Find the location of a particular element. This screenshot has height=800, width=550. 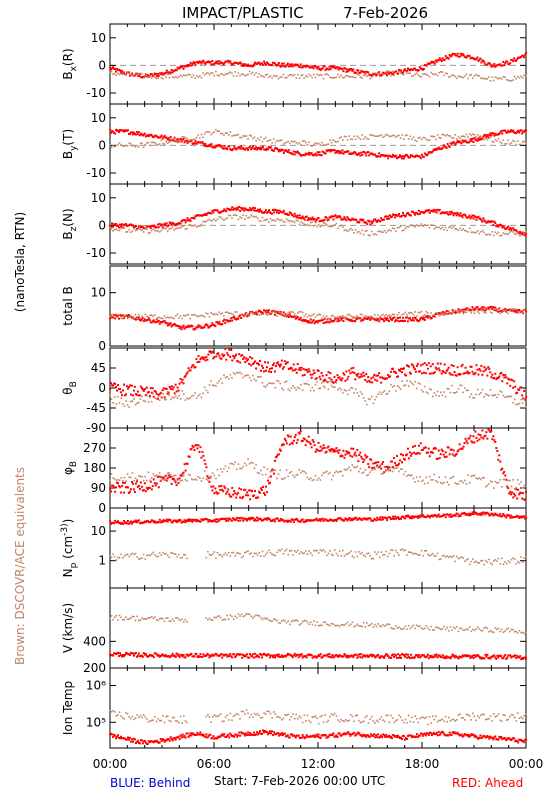

y-axis-label: Np (cm-3)) is located at coordinates (69, 548).